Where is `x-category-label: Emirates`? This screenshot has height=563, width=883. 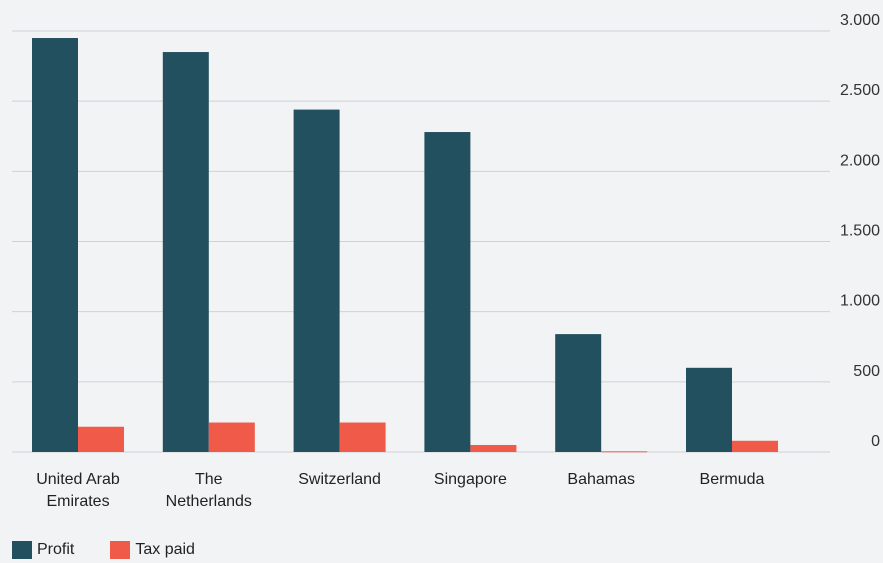
x-category-label: Emirates is located at coordinates (77, 501).